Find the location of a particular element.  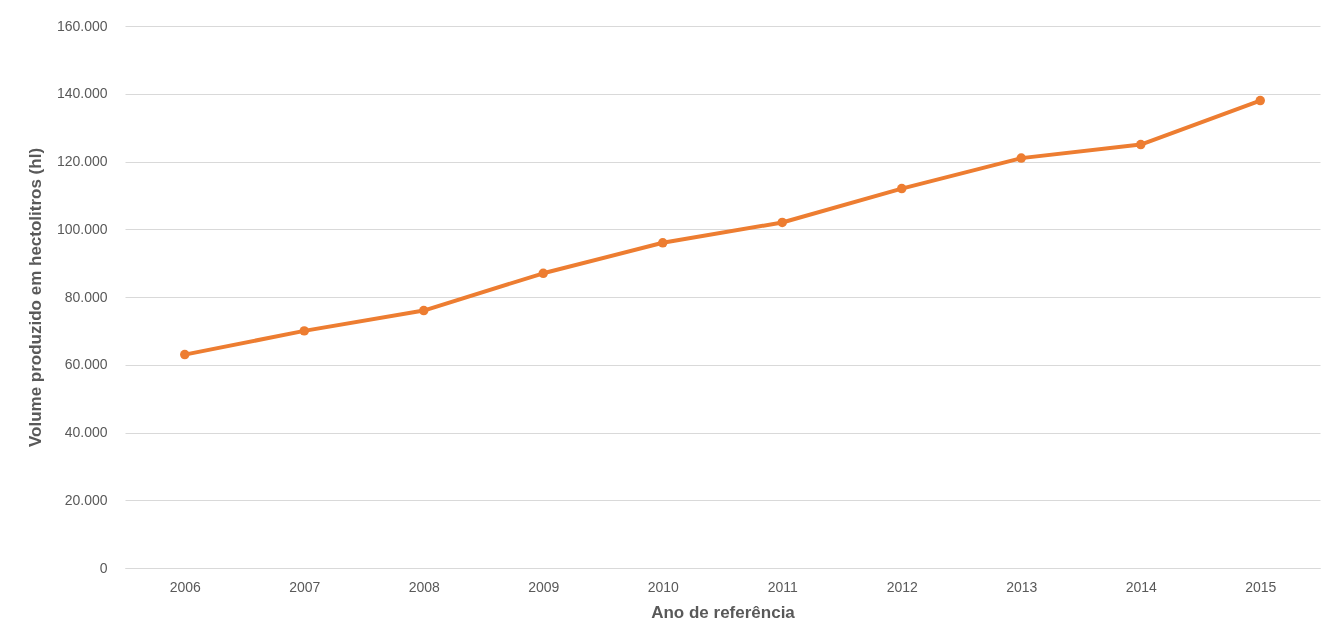

y-tick-label: 120.000 is located at coordinates (82, 161).